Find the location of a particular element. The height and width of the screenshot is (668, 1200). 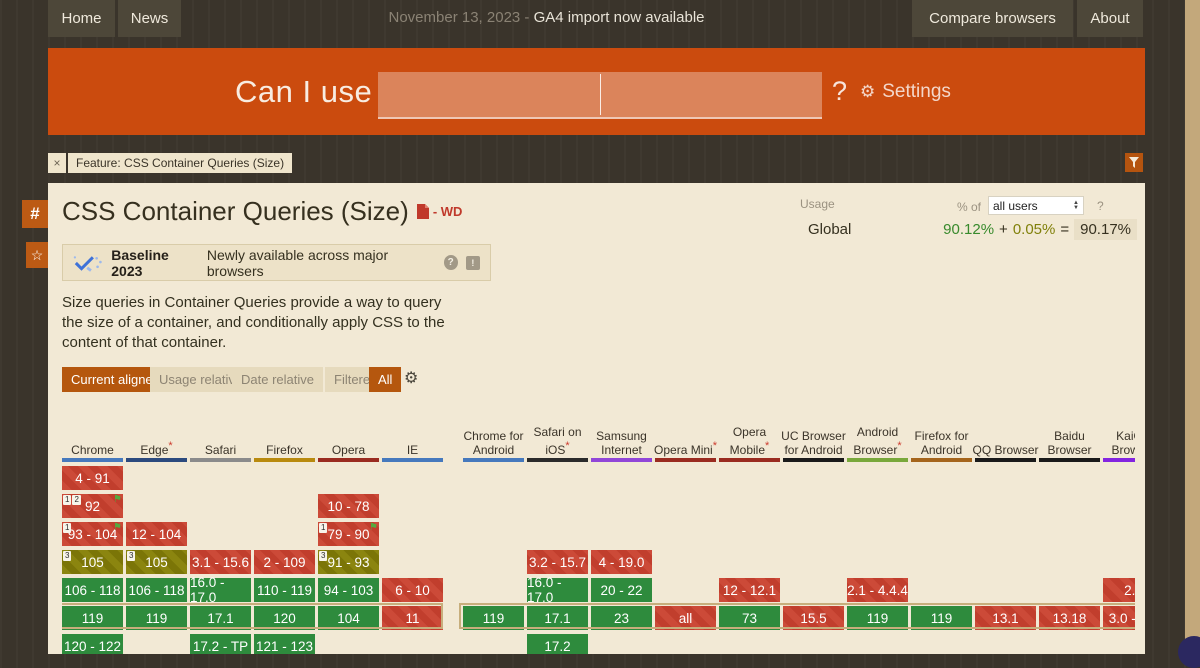

version-range: 73 is located at coordinates (749, 618).